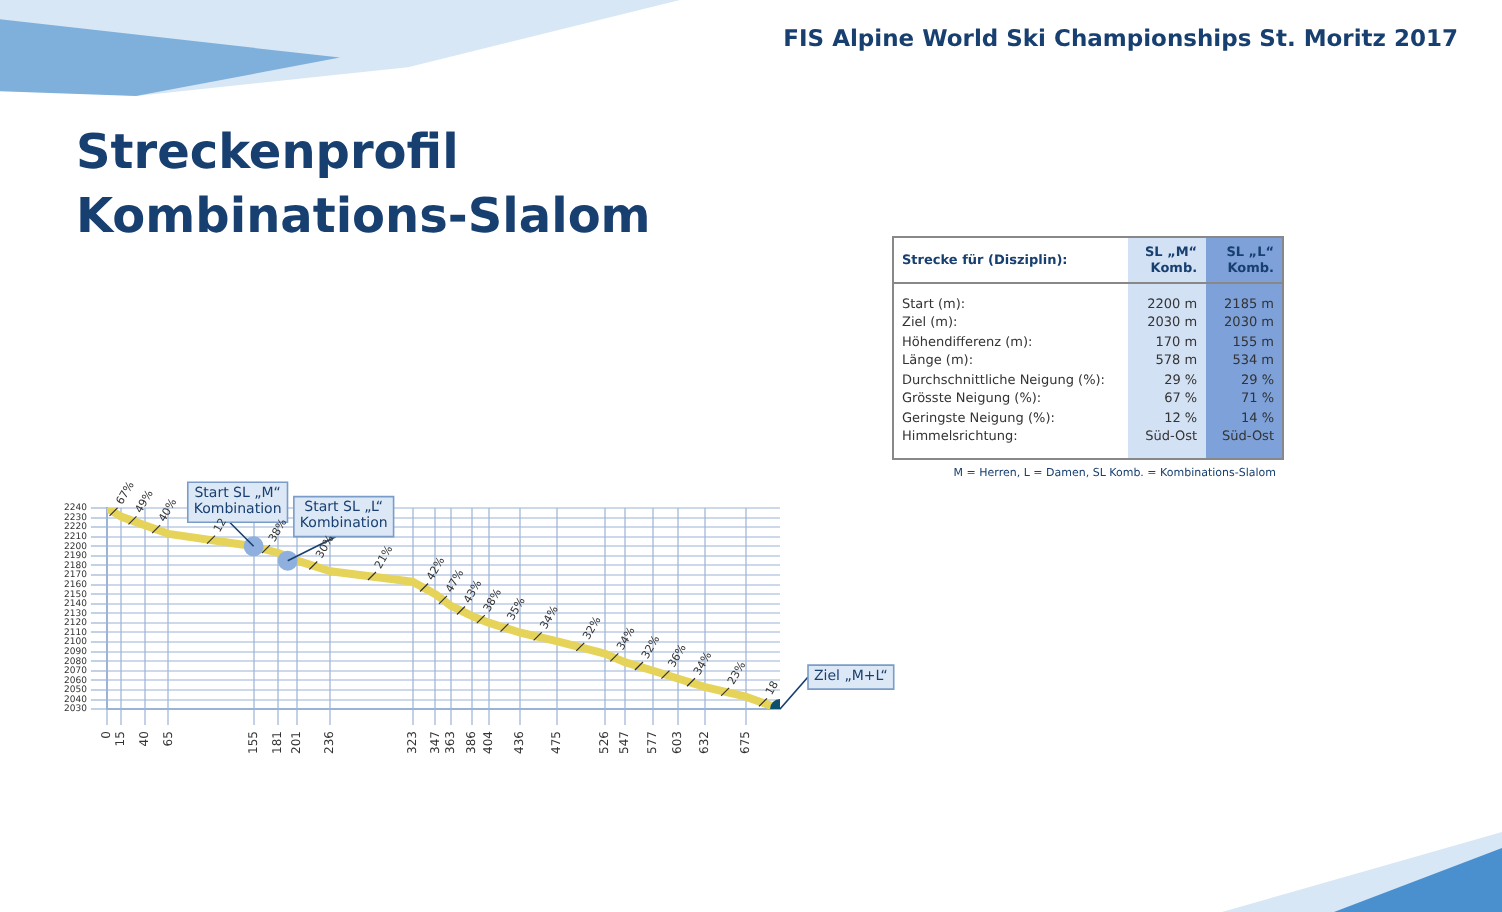  I want to click on chart-subtitle: Kombinations-Slalom, so click(363, 217).